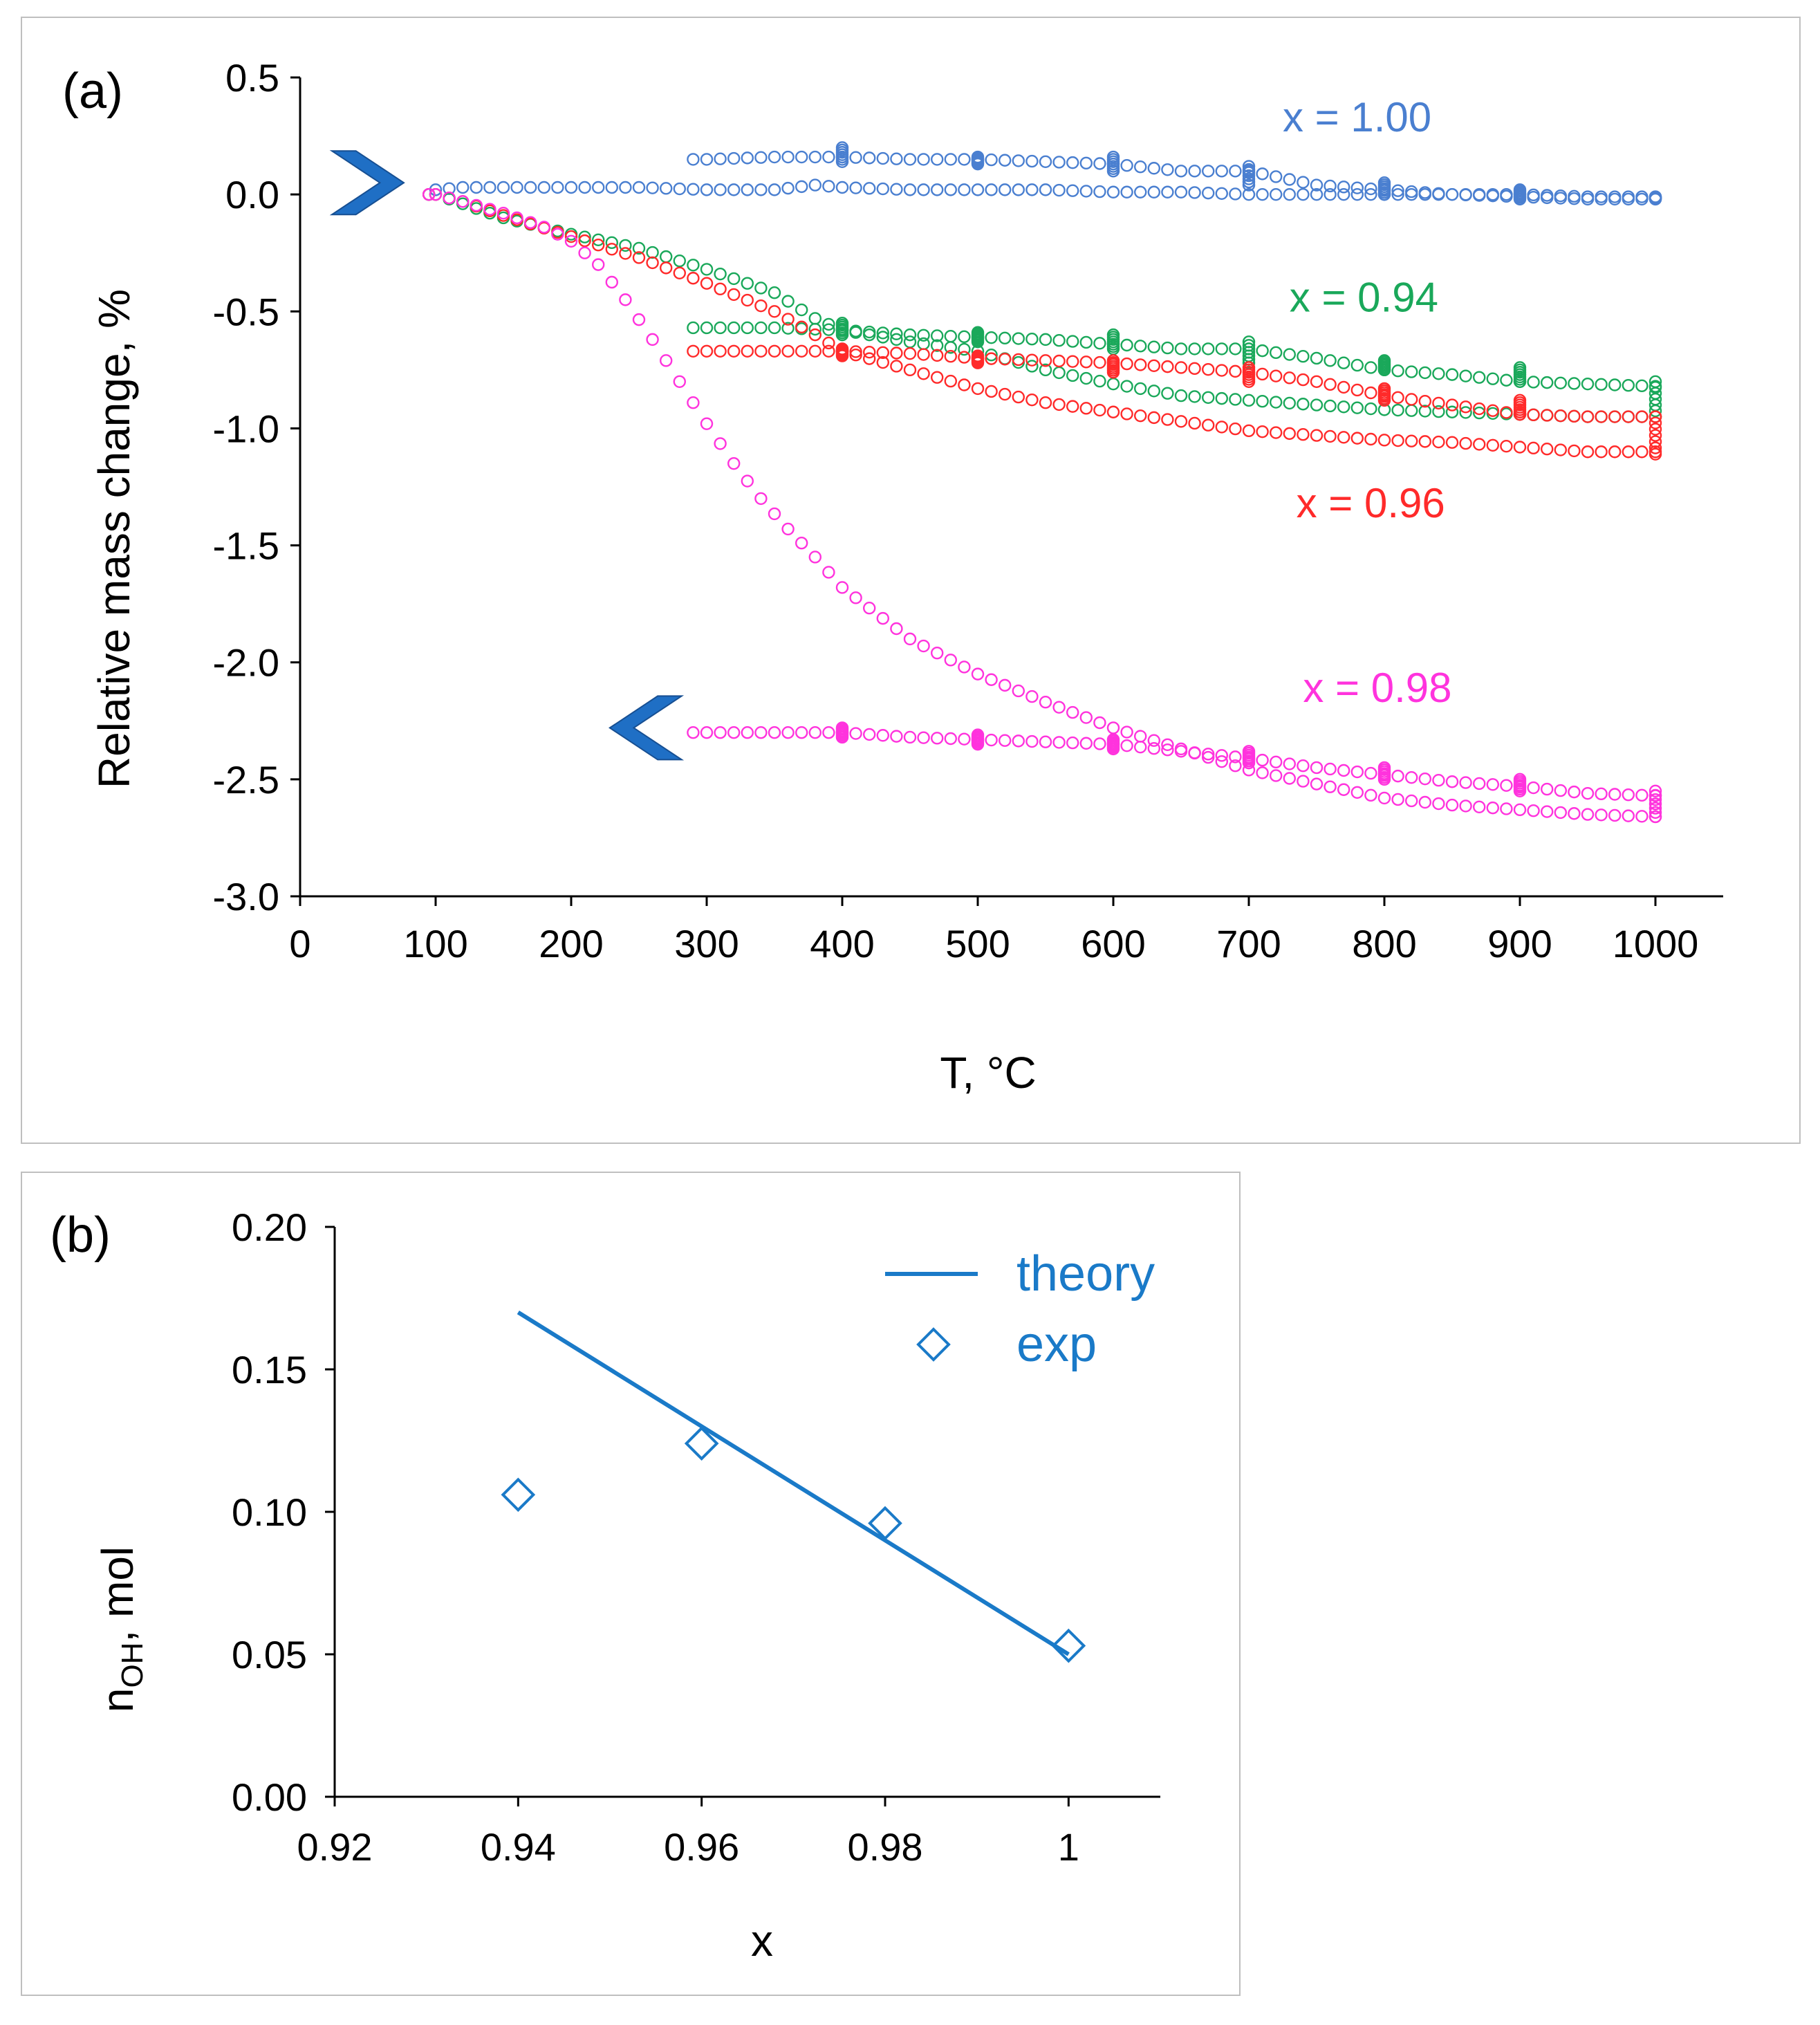  I want to click on series-1.00, so click(1042, 173).